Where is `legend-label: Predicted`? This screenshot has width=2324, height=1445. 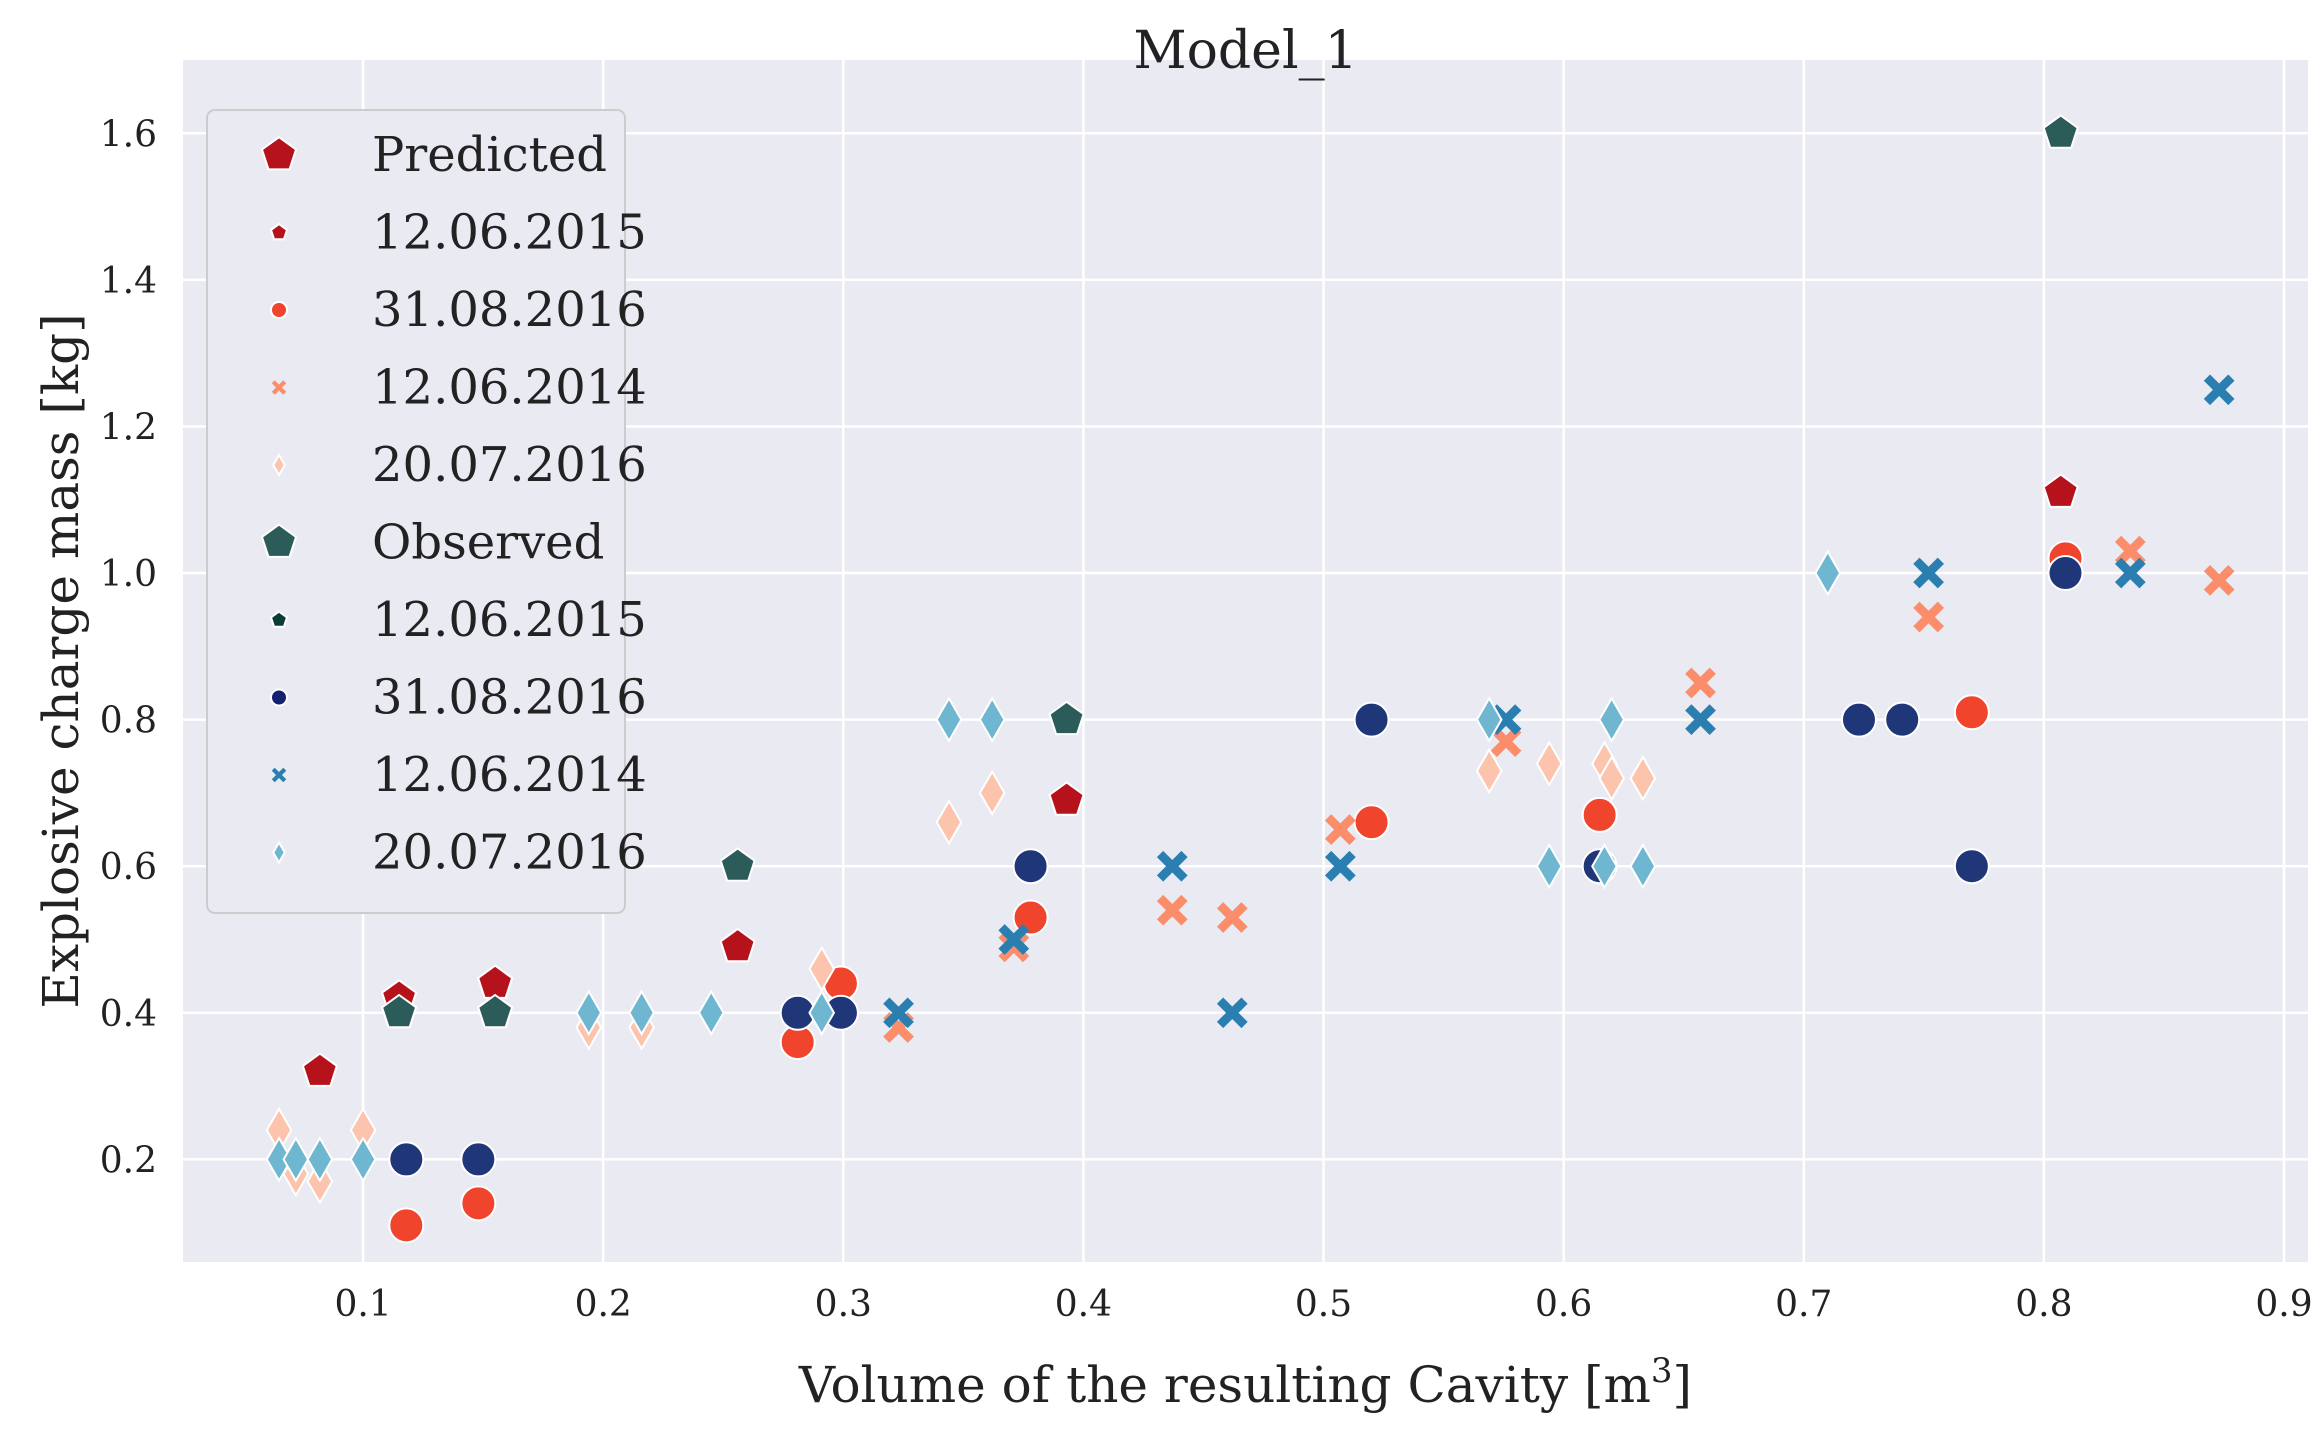 legend-label: Predicted is located at coordinates (489, 155).